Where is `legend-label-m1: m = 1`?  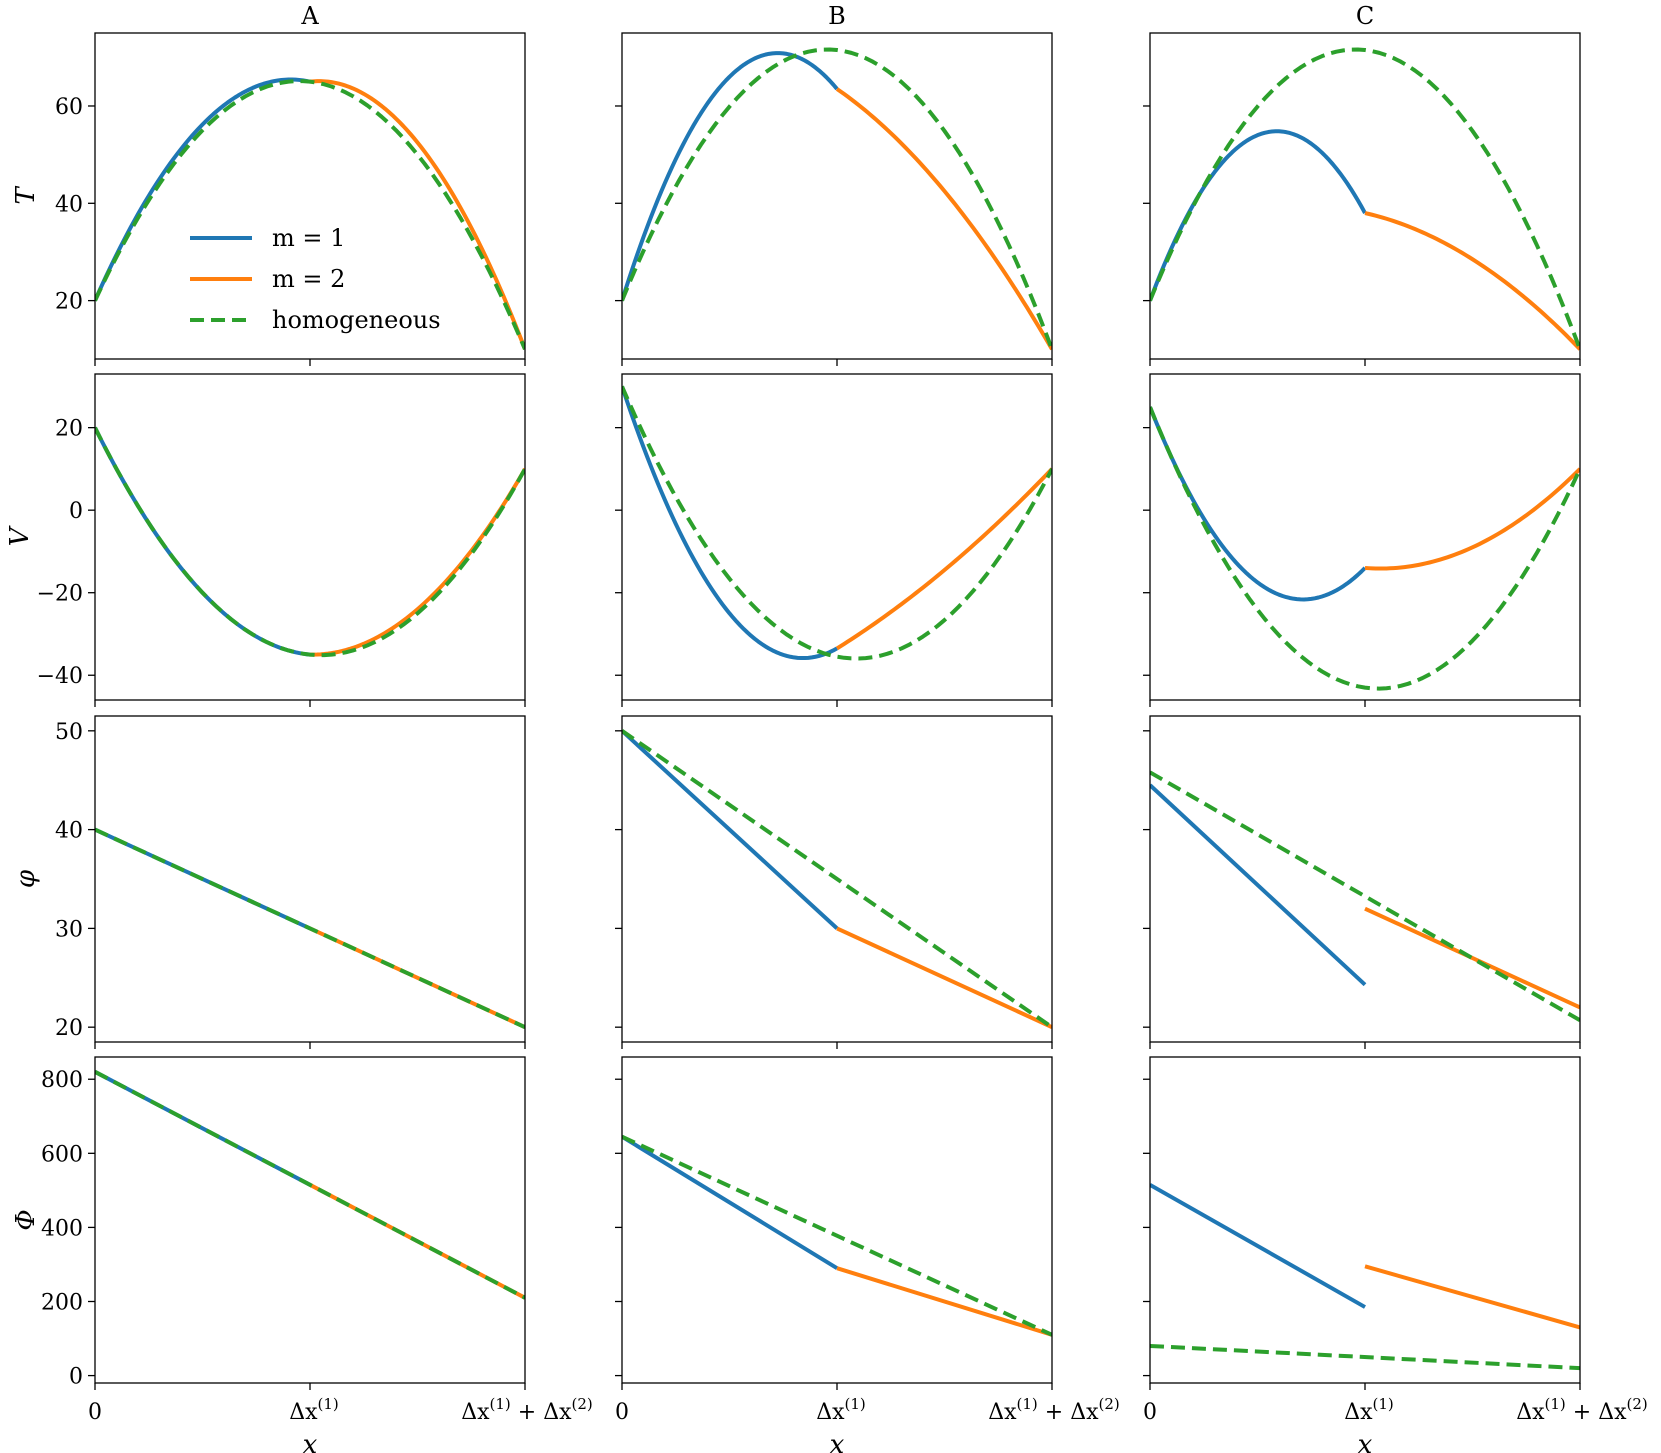
legend-label-m1: m = 1 is located at coordinates (308, 238).